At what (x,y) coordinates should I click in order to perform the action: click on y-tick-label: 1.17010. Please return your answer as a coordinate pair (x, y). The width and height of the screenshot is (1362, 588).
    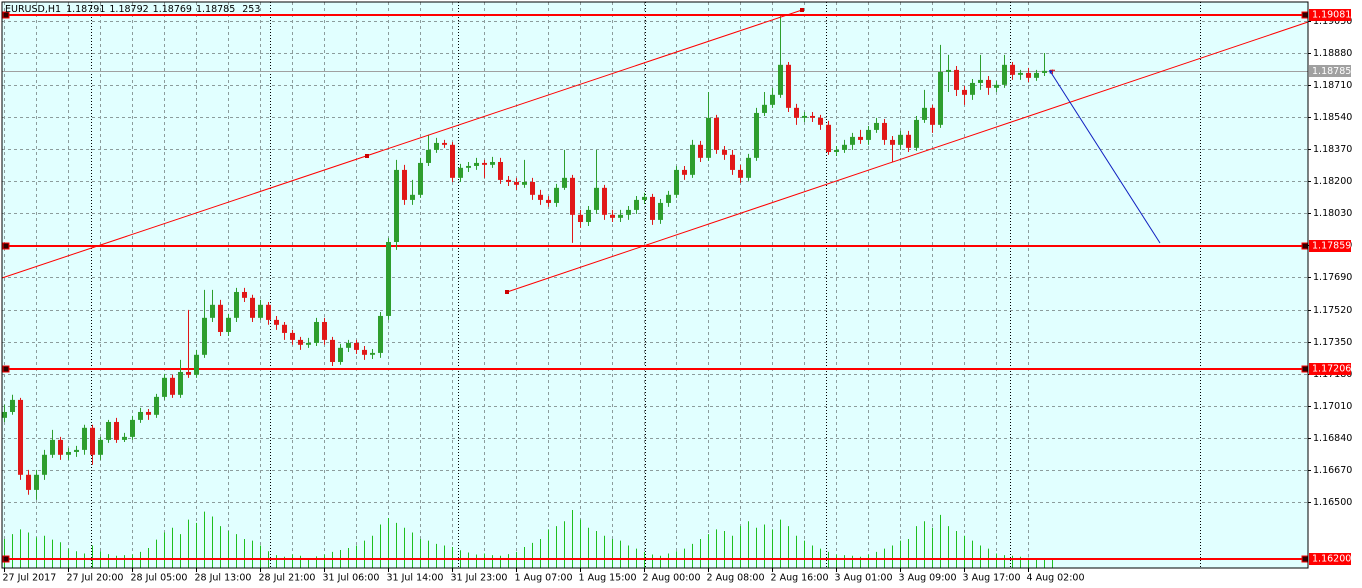
    Looking at the image, I should click on (1332, 406).